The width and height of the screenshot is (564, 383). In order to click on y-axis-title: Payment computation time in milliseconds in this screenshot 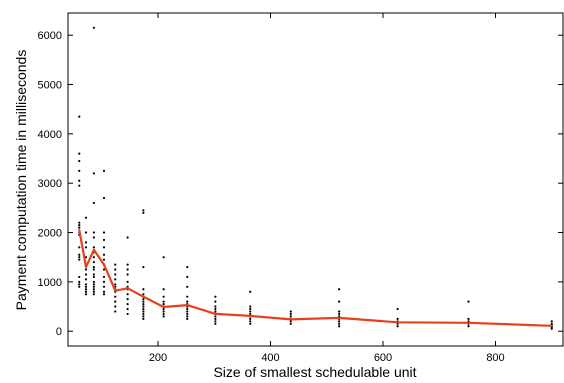, I will do `click(21, 180)`.